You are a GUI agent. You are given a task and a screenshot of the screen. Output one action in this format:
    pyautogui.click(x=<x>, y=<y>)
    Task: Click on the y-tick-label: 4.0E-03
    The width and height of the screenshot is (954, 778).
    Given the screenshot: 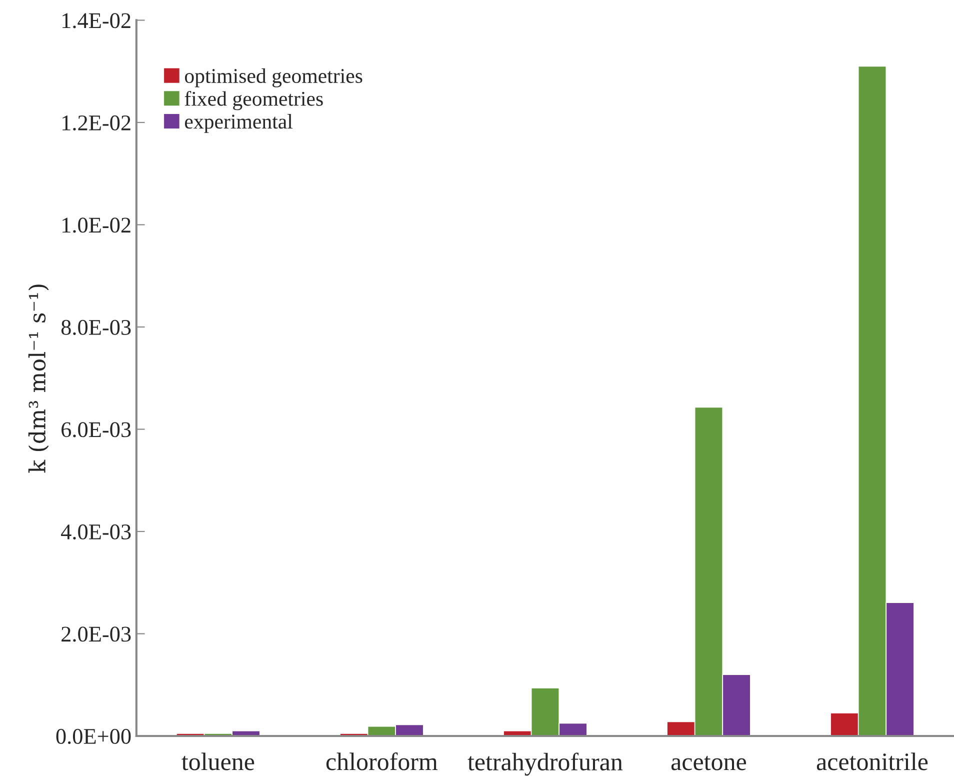 What is the action you would take?
    pyautogui.click(x=96, y=532)
    